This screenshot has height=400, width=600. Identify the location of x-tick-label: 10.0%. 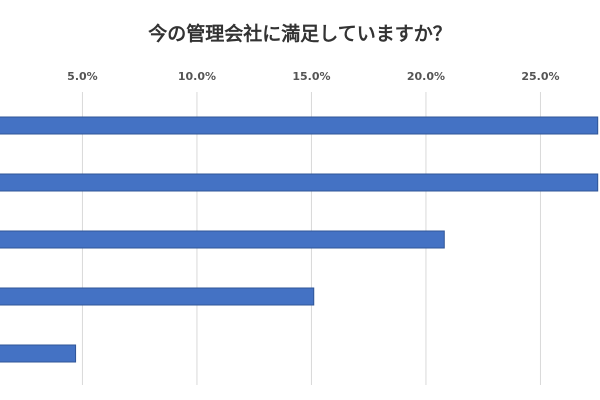
(197, 76).